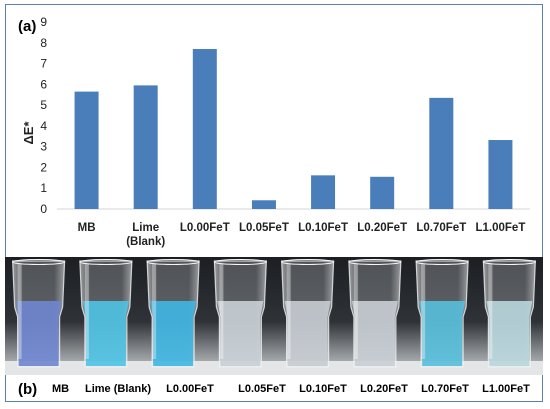 Image resolution: width=550 pixels, height=409 pixels. Describe the element at coordinates (264, 228) in the screenshot. I see `x-tick-label: L0.05FeT` at that location.